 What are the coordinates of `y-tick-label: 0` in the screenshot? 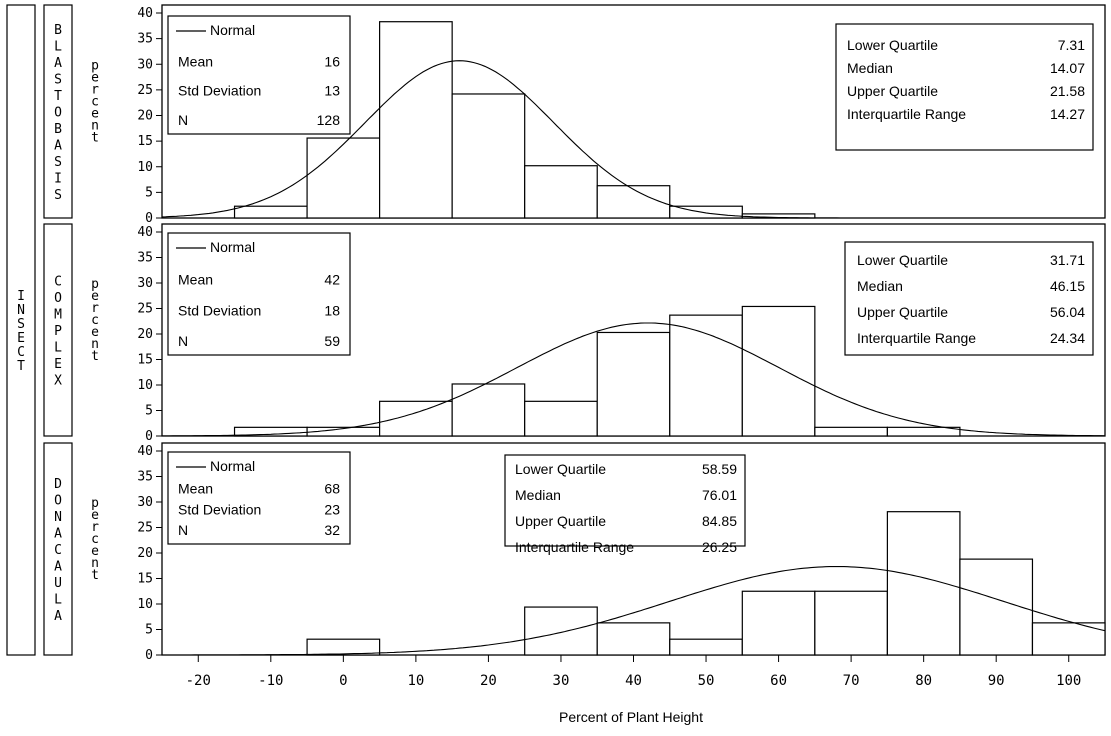 It's located at (149, 436).